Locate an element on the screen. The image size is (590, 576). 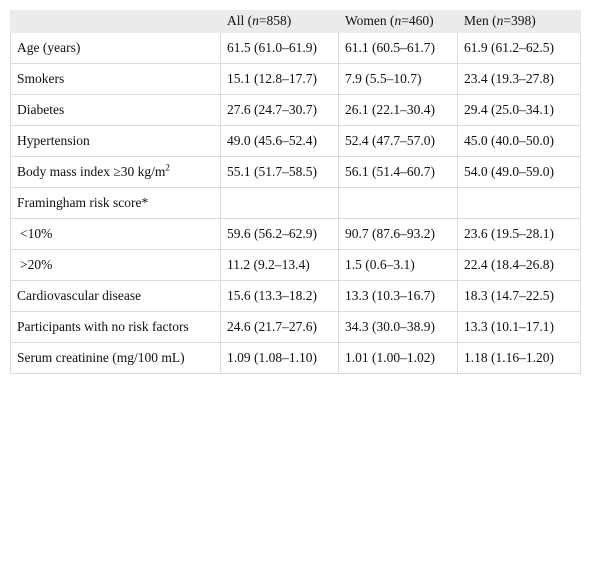
cell-text: 56.1 (51.4–60.7) is located at coordinates (390, 171).